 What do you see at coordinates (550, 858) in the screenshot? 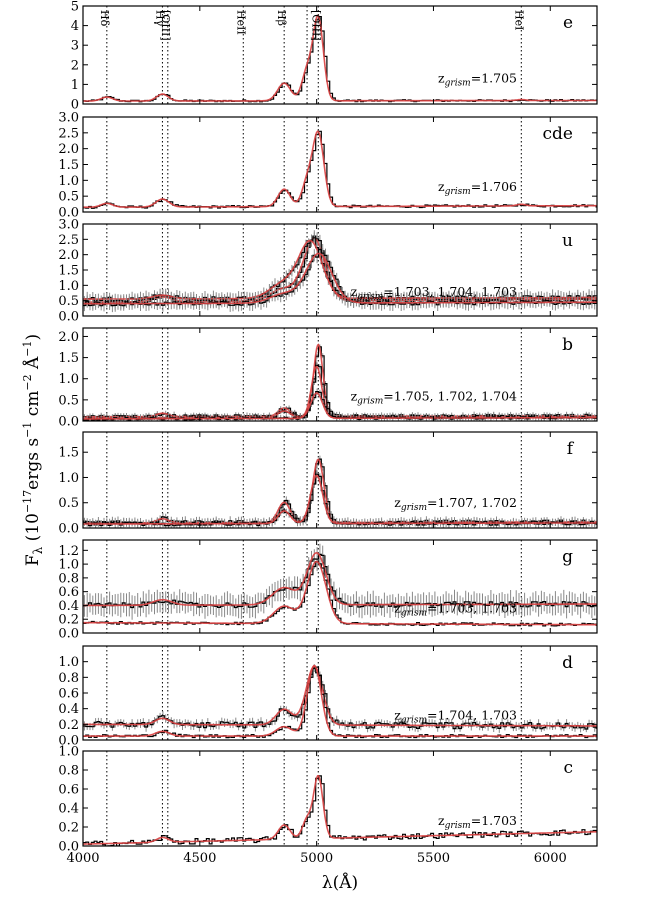
I see `xtick-label-4: 6000` at bounding box center [550, 858].